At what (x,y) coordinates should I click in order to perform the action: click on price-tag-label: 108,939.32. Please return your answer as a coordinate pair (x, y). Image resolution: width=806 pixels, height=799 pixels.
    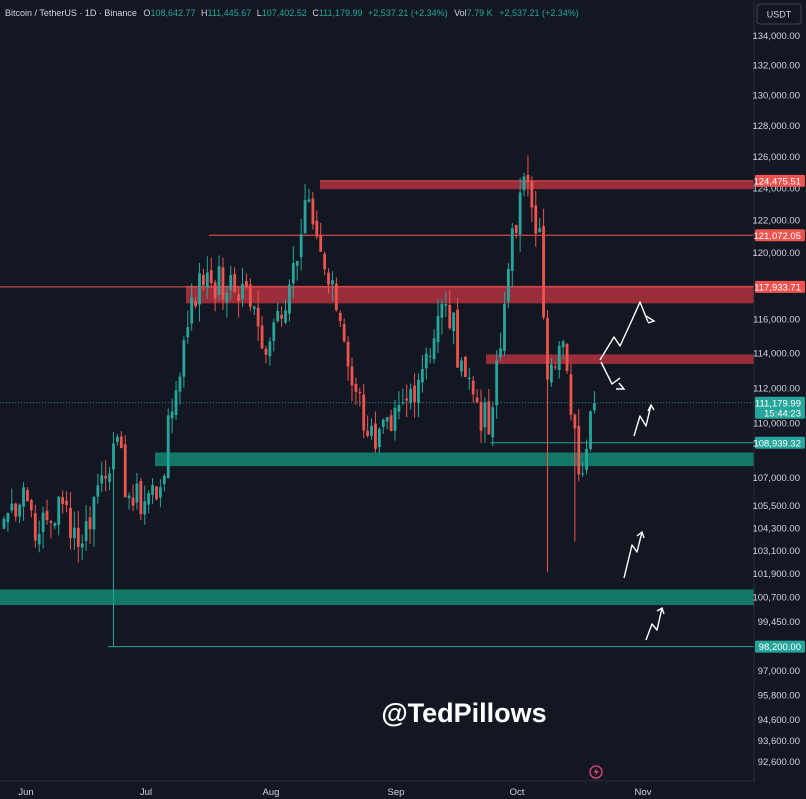
    Looking at the image, I should click on (777, 443).